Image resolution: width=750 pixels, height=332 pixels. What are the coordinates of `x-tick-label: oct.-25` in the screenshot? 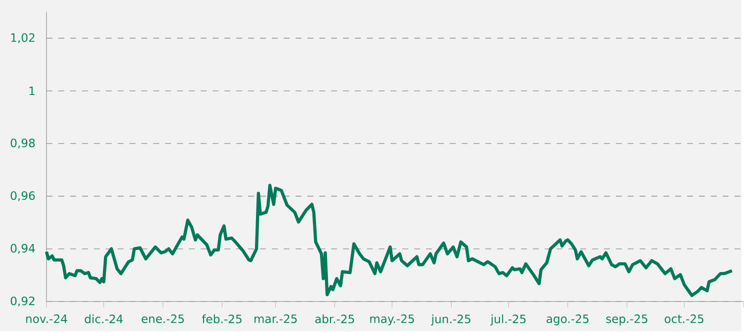 It's located at (684, 319).